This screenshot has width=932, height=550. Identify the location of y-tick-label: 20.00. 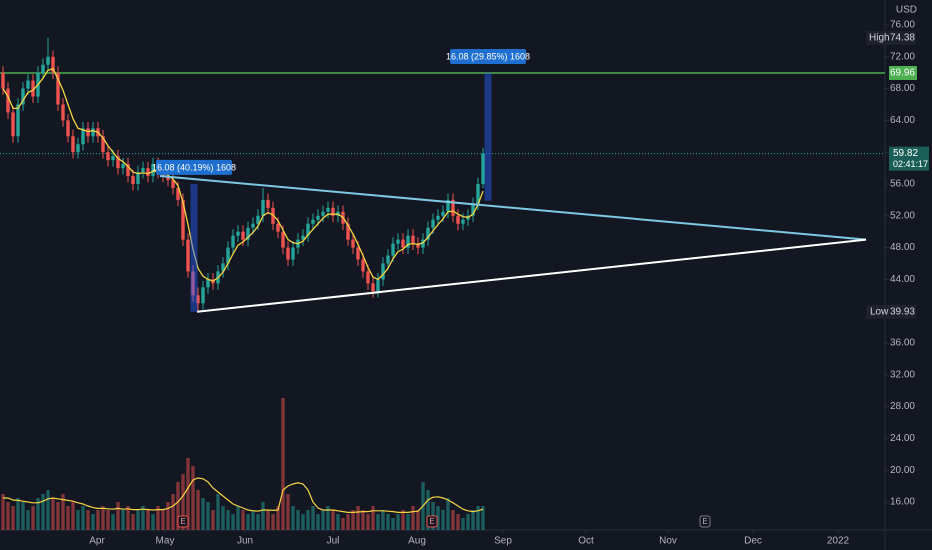
(902, 470).